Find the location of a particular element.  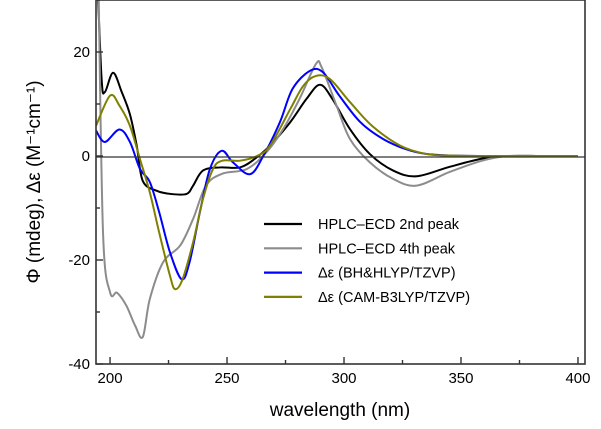

x-axis-label: wavelength (nm) is located at coordinates (339, 410).